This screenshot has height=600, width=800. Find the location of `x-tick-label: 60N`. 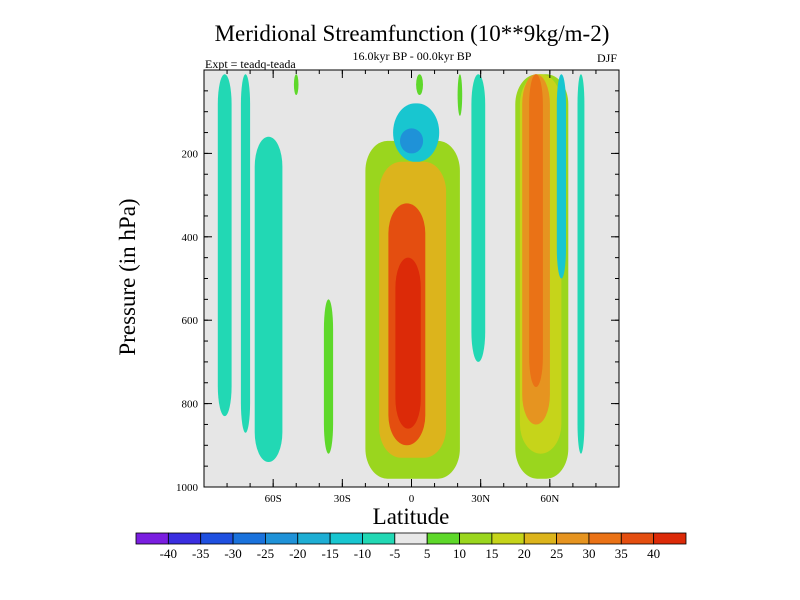

x-tick-label: 60N is located at coordinates (549, 499).